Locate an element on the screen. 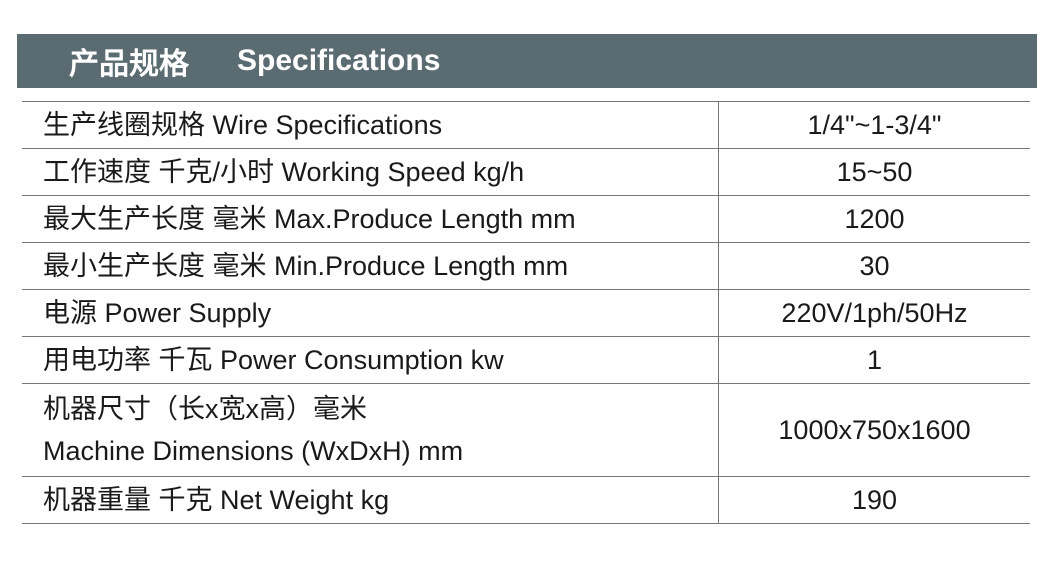 The height and width of the screenshot is (570, 1055). spec-value: 220V/1ph/50Hz is located at coordinates (874, 313).